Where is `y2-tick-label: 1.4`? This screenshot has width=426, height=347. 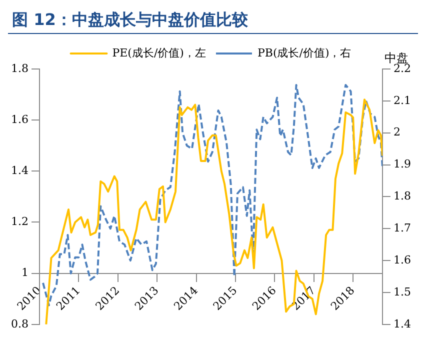 y2-tick-label: 1.4 is located at coordinates (403, 323).